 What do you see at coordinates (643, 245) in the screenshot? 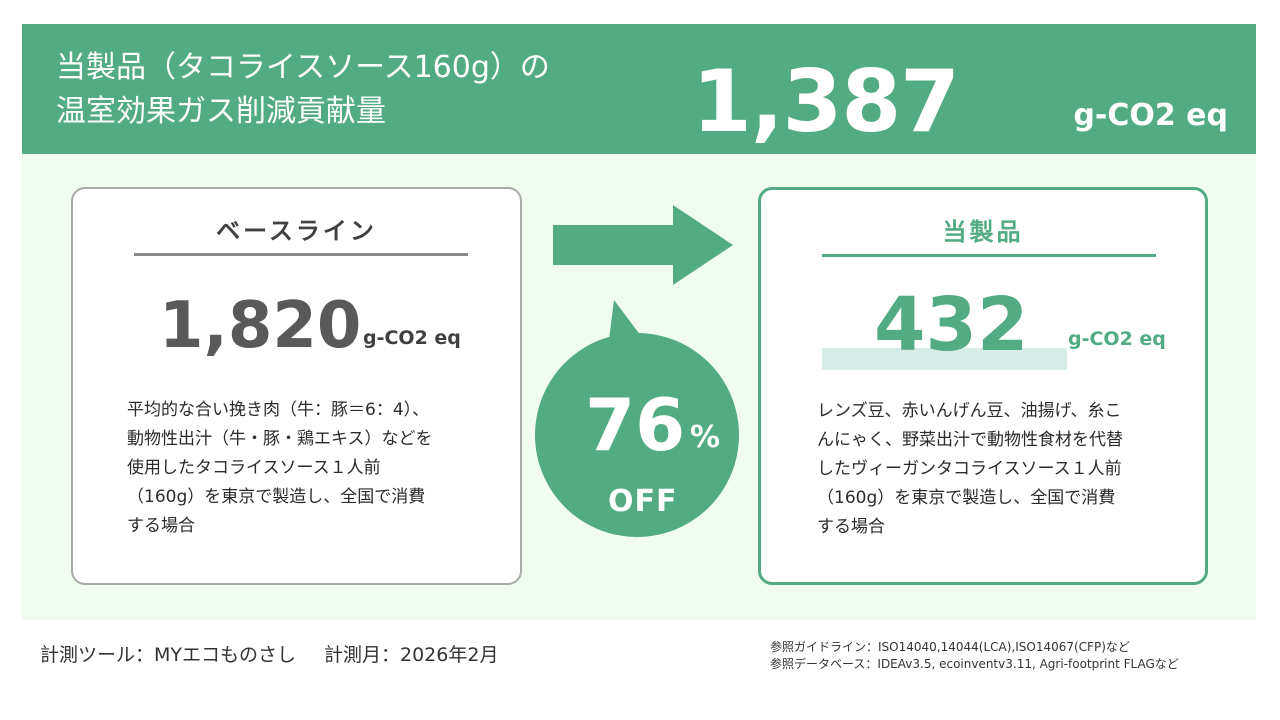
I see `right-arrow-icon` at bounding box center [643, 245].